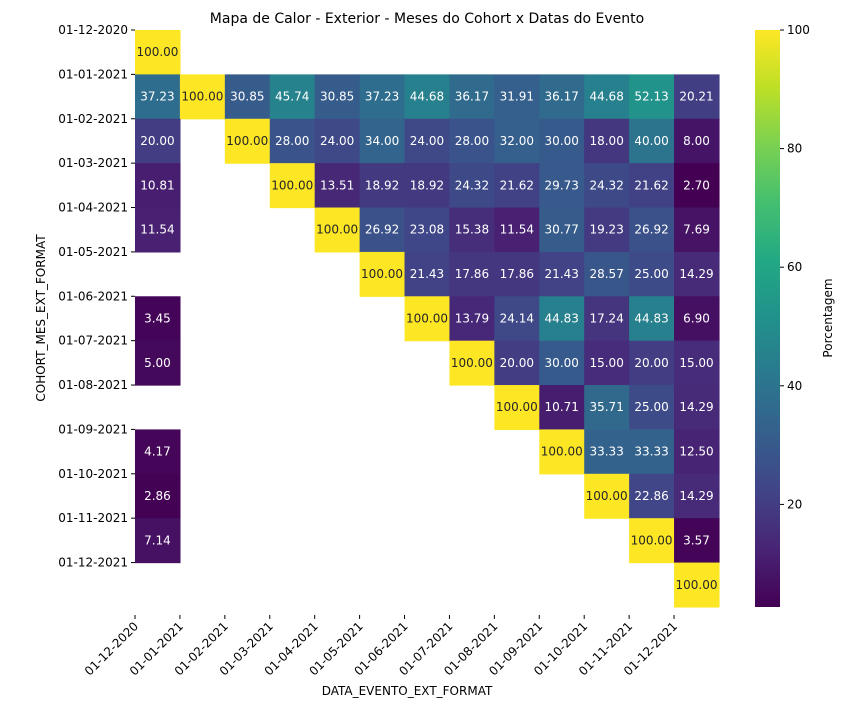 The image size is (862, 707). Describe the element at coordinates (93, 30) in the screenshot. I see `y-tick-label: 01-12-2020` at that location.